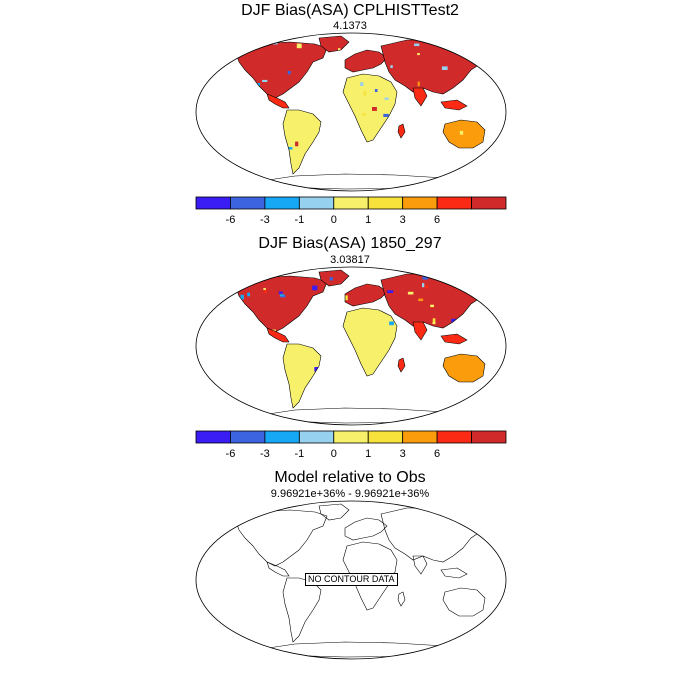 This screenshot has height=700, width=700. I want to click on coastline-central-america, so click(278, 569).